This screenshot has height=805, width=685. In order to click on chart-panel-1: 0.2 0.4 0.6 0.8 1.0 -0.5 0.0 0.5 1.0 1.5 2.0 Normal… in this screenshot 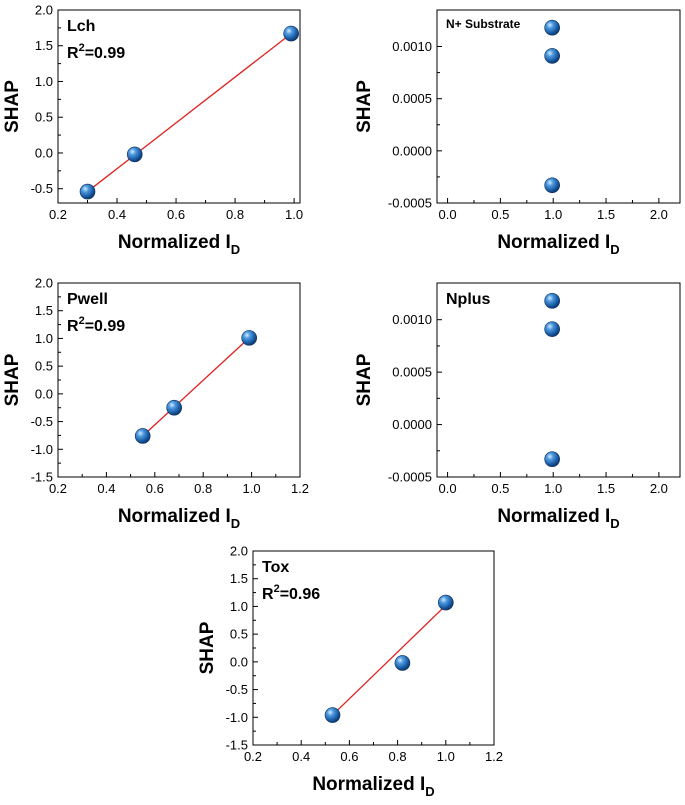, I will do `click(152, 130)`.